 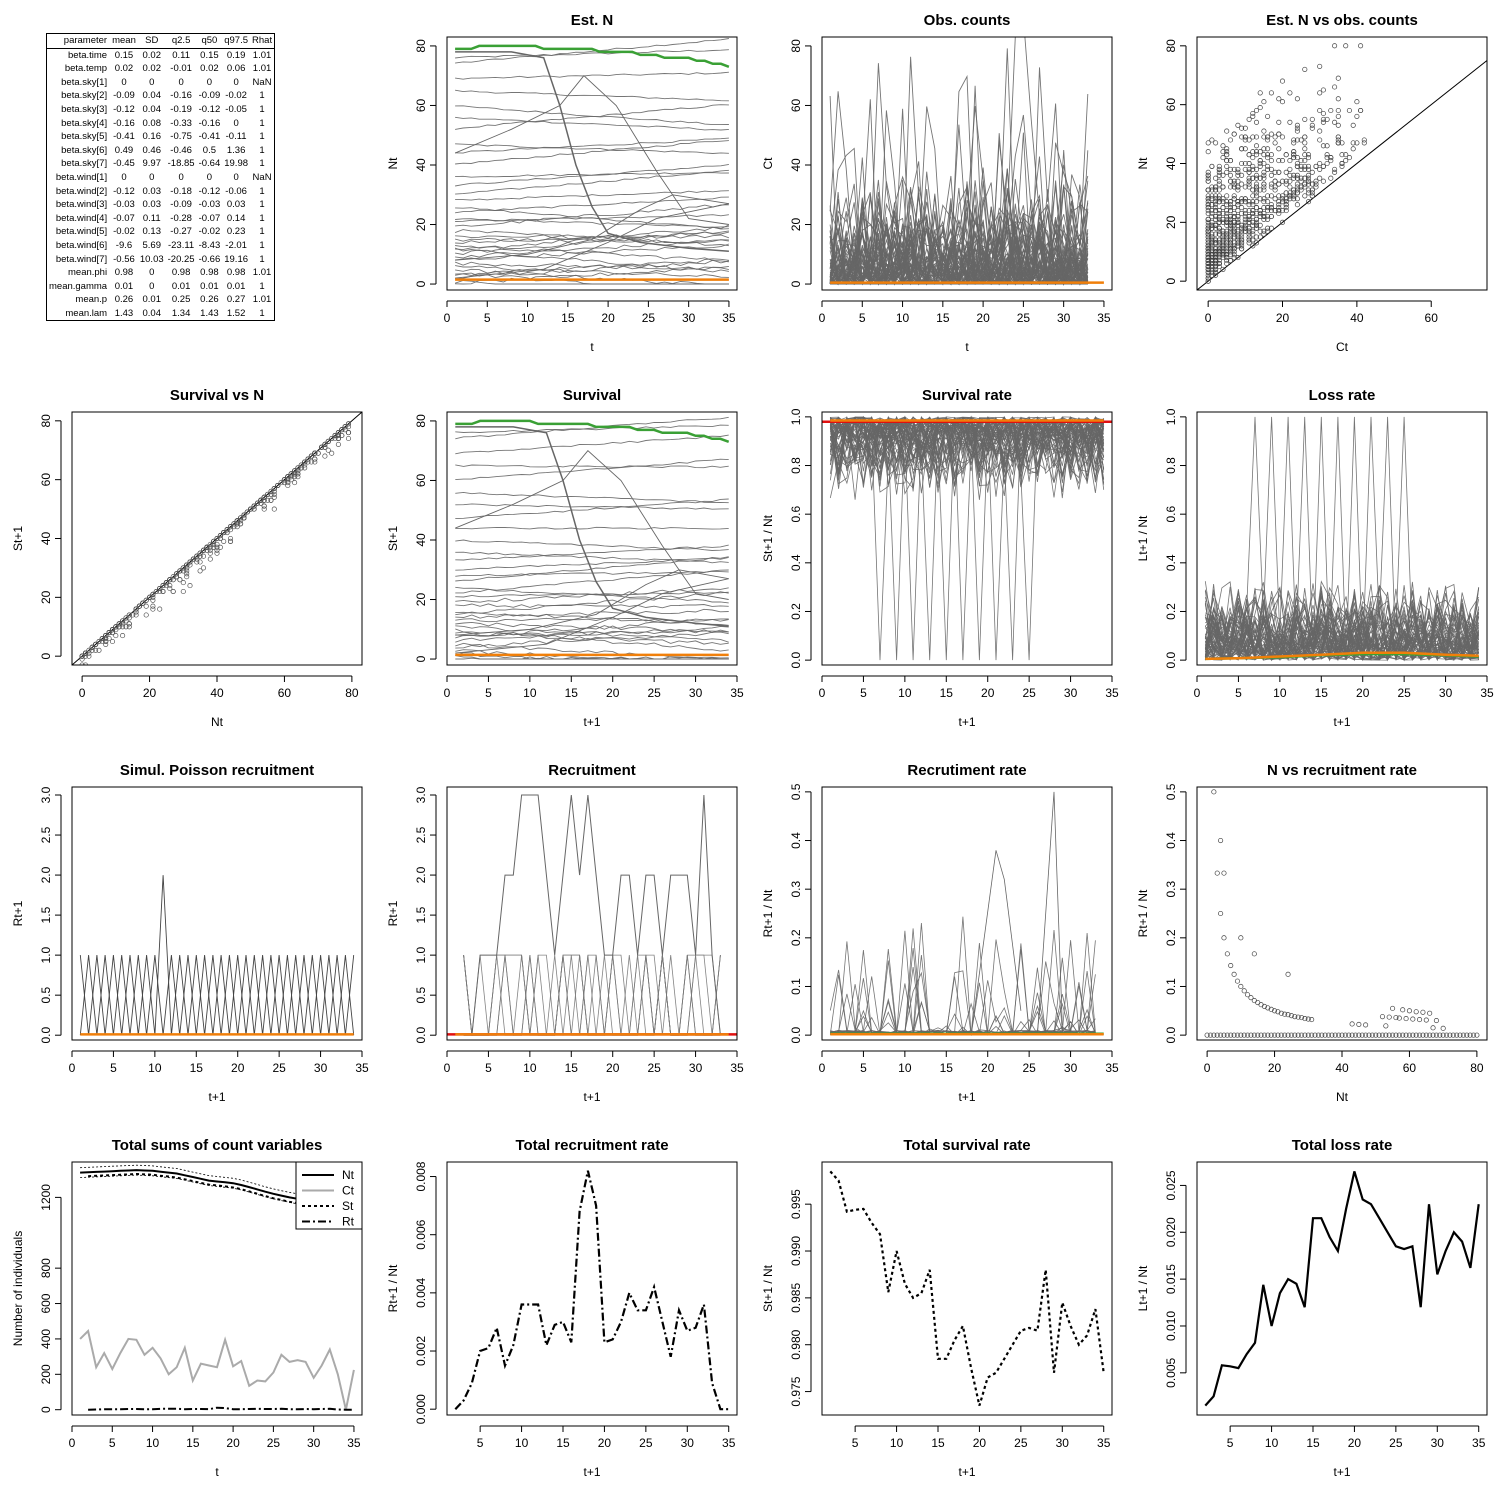 I want to click on param-cell: -0.45, so click(x=124, y=164).